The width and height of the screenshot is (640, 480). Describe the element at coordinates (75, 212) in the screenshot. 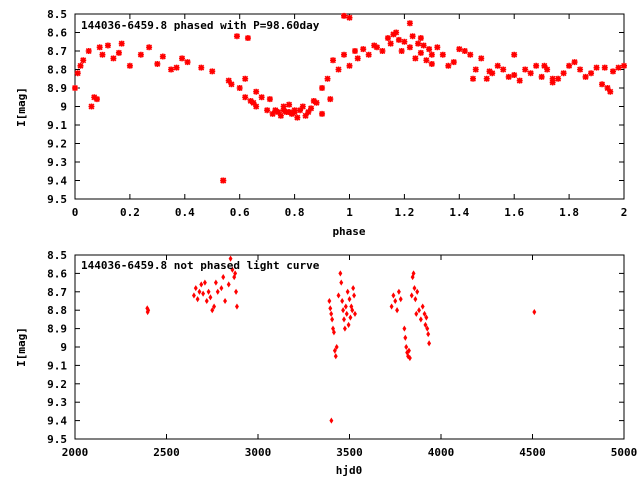

I see `x-tick-label: 0` at that location.